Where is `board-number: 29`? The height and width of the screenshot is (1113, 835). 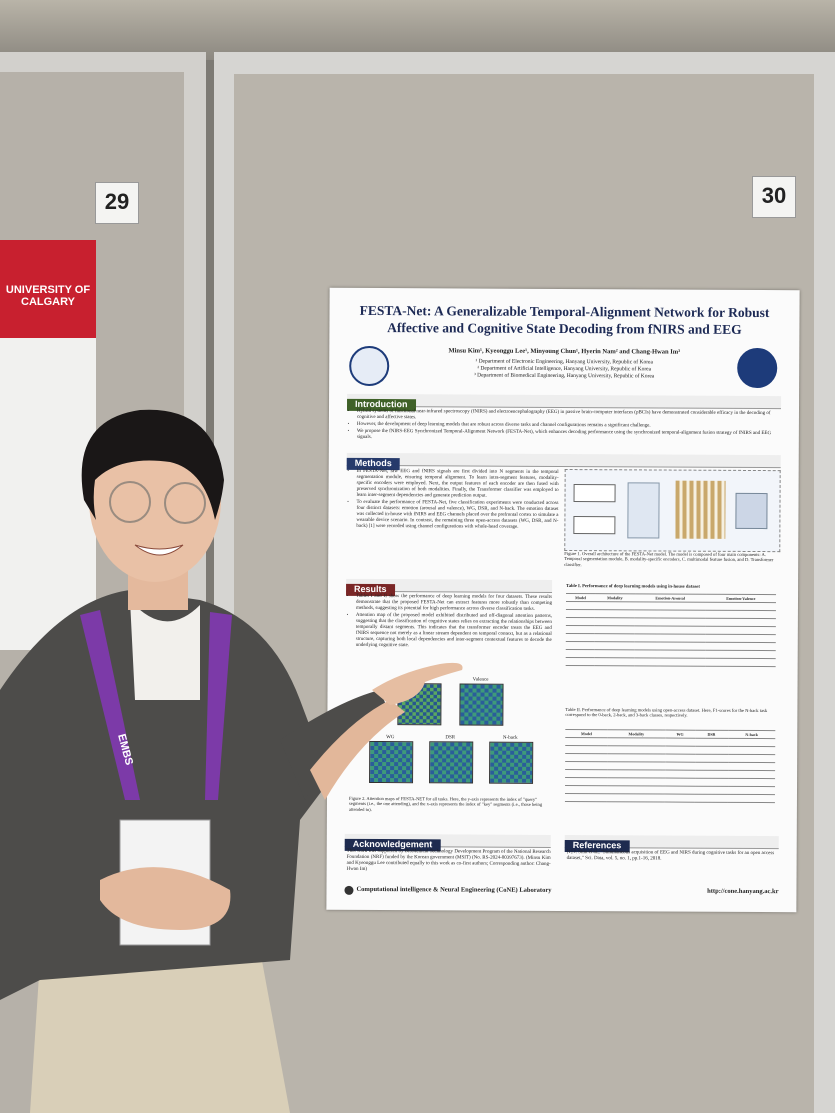 board-number: 29 is located at coordinates (117, 203).